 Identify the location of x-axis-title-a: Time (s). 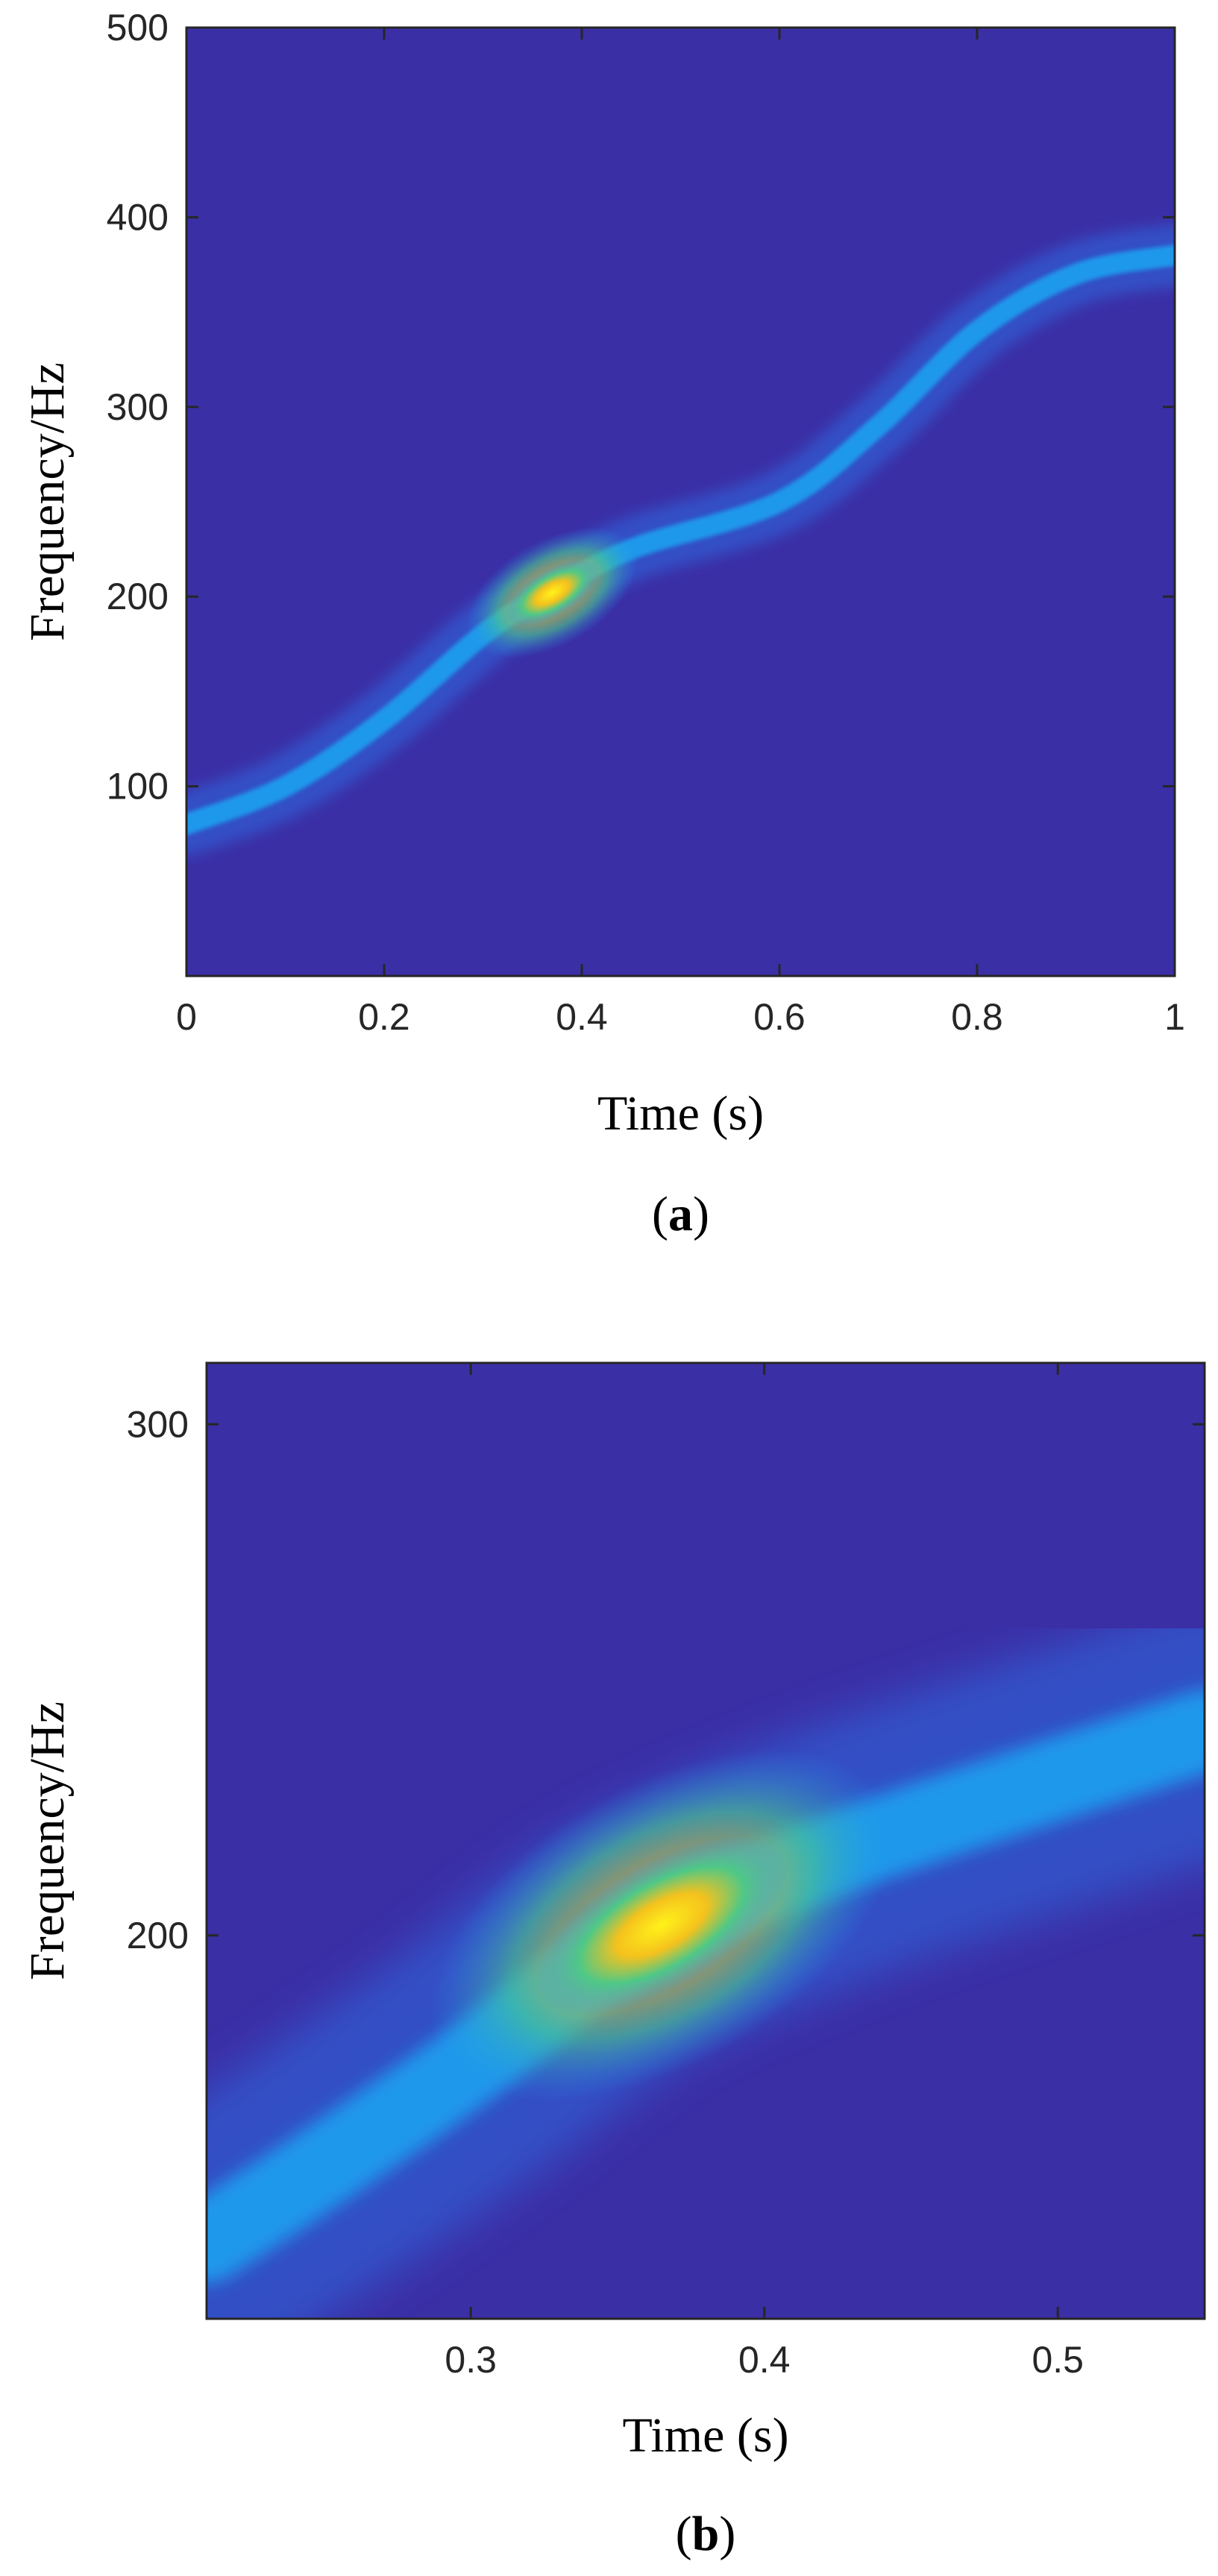
(680, 1113).